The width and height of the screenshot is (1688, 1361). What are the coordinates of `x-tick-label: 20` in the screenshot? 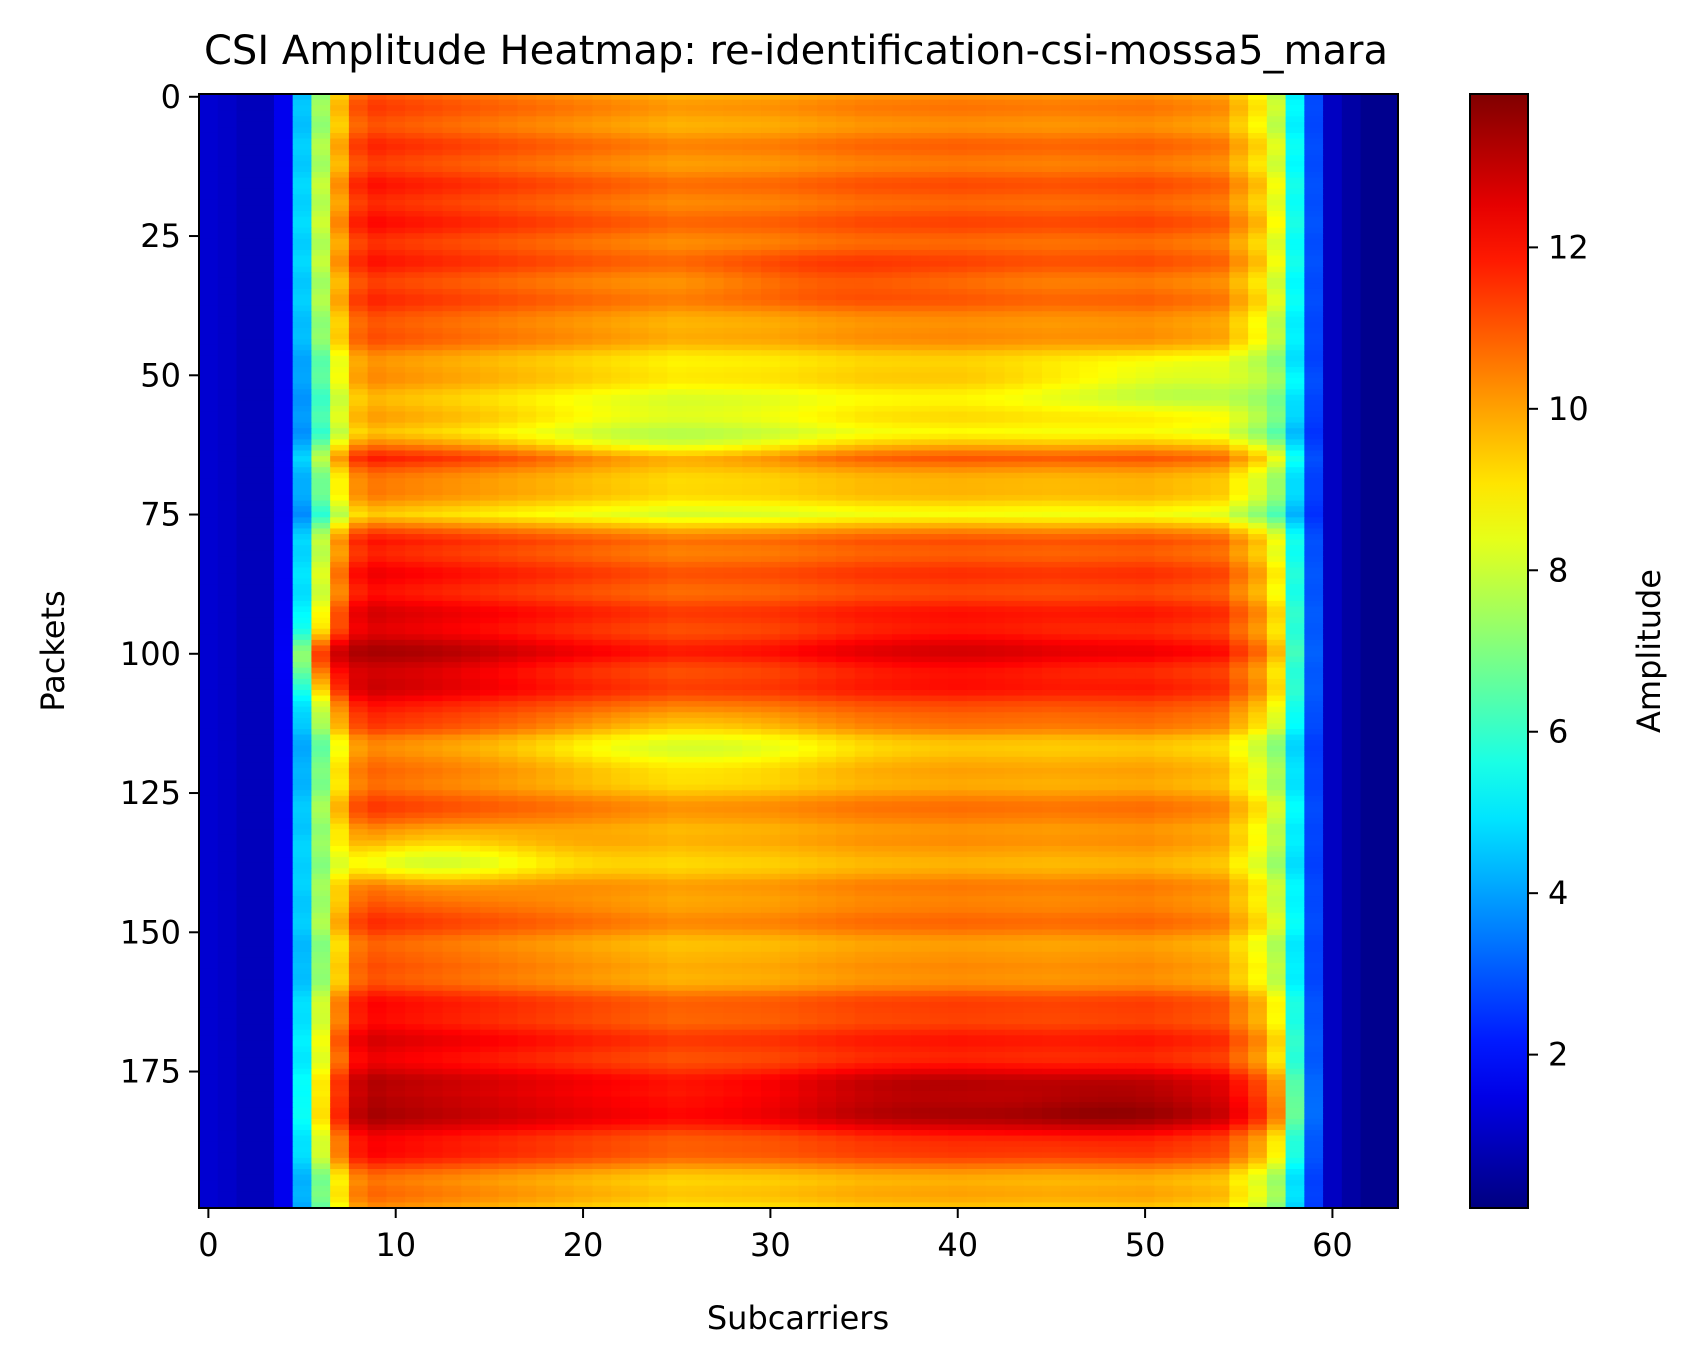 It's located at (583, 1245).